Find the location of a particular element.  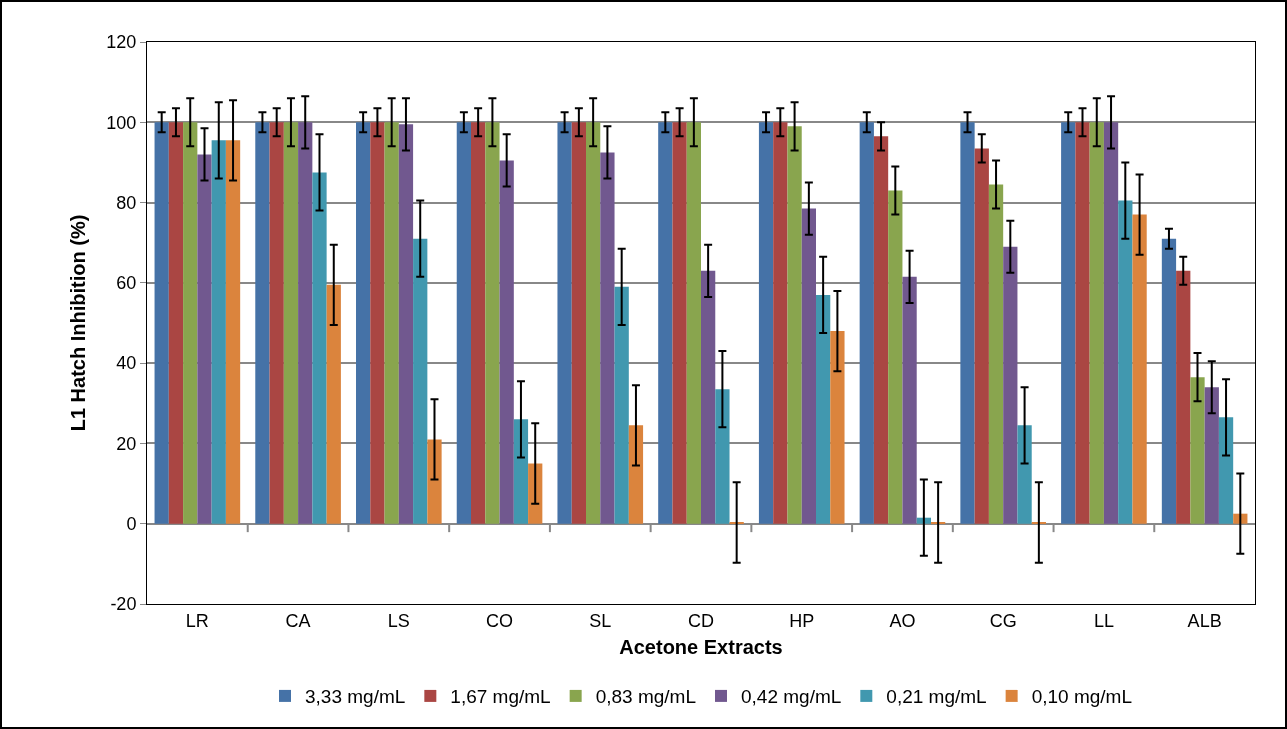

x-tick-label: ALB is located at coordinates (1204, 620).